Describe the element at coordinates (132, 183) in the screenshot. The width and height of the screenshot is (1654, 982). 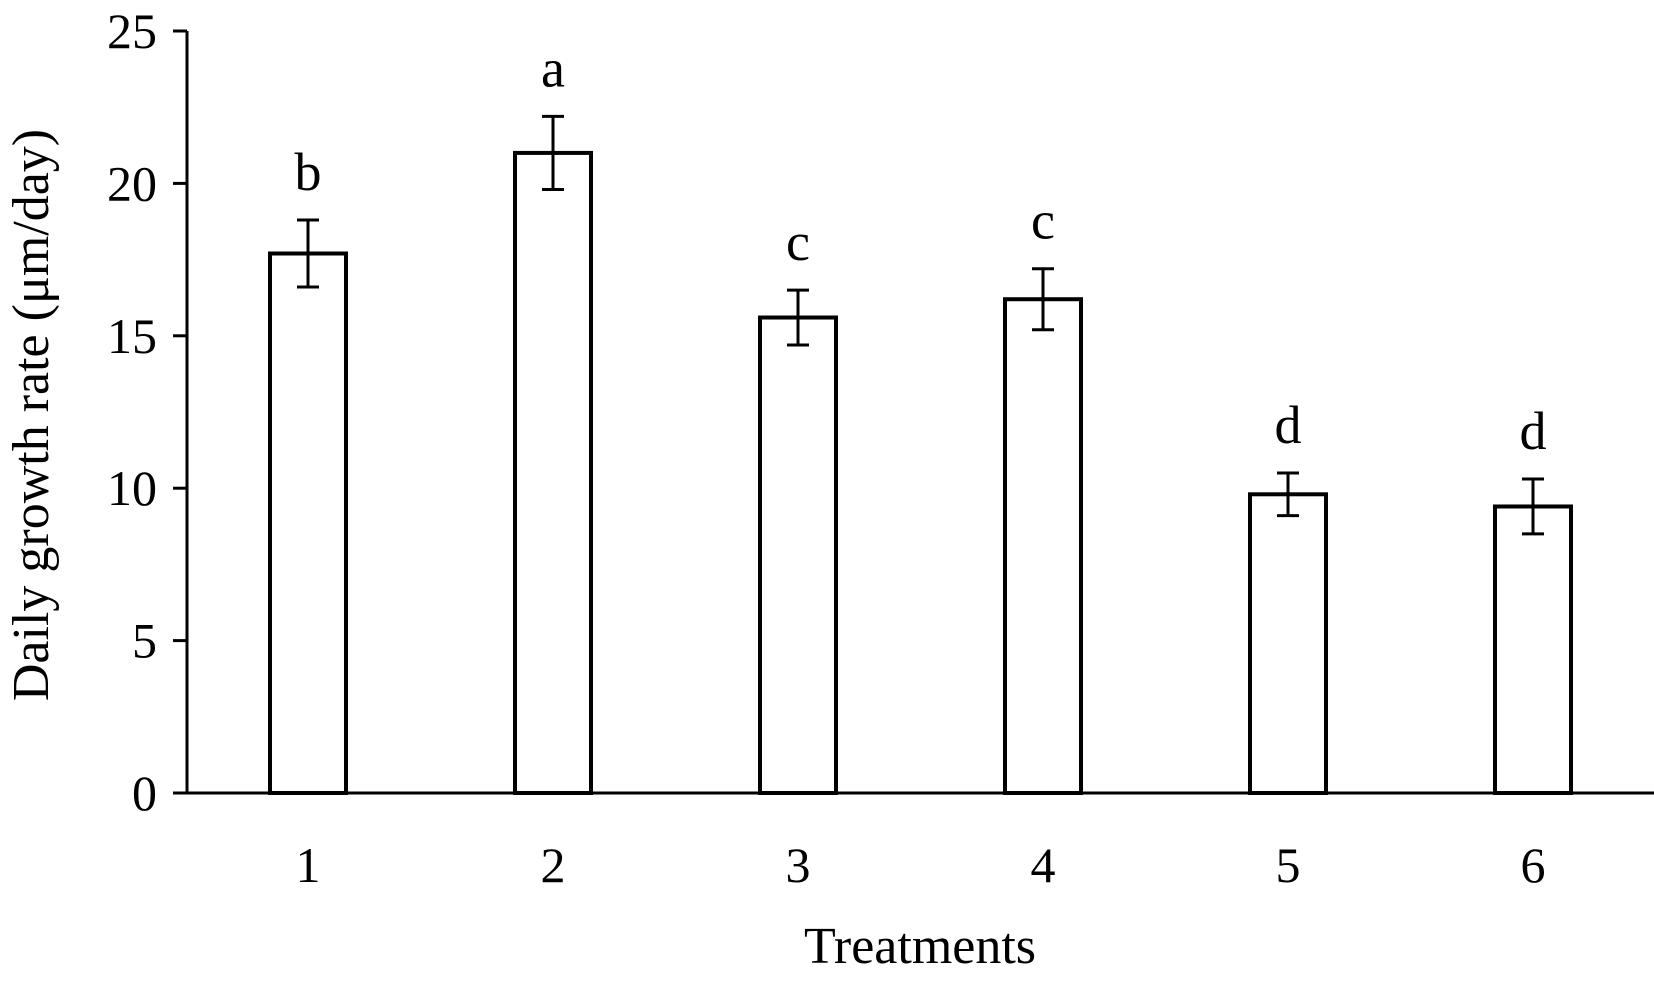
I see `y-tick-label: 20` at that location.